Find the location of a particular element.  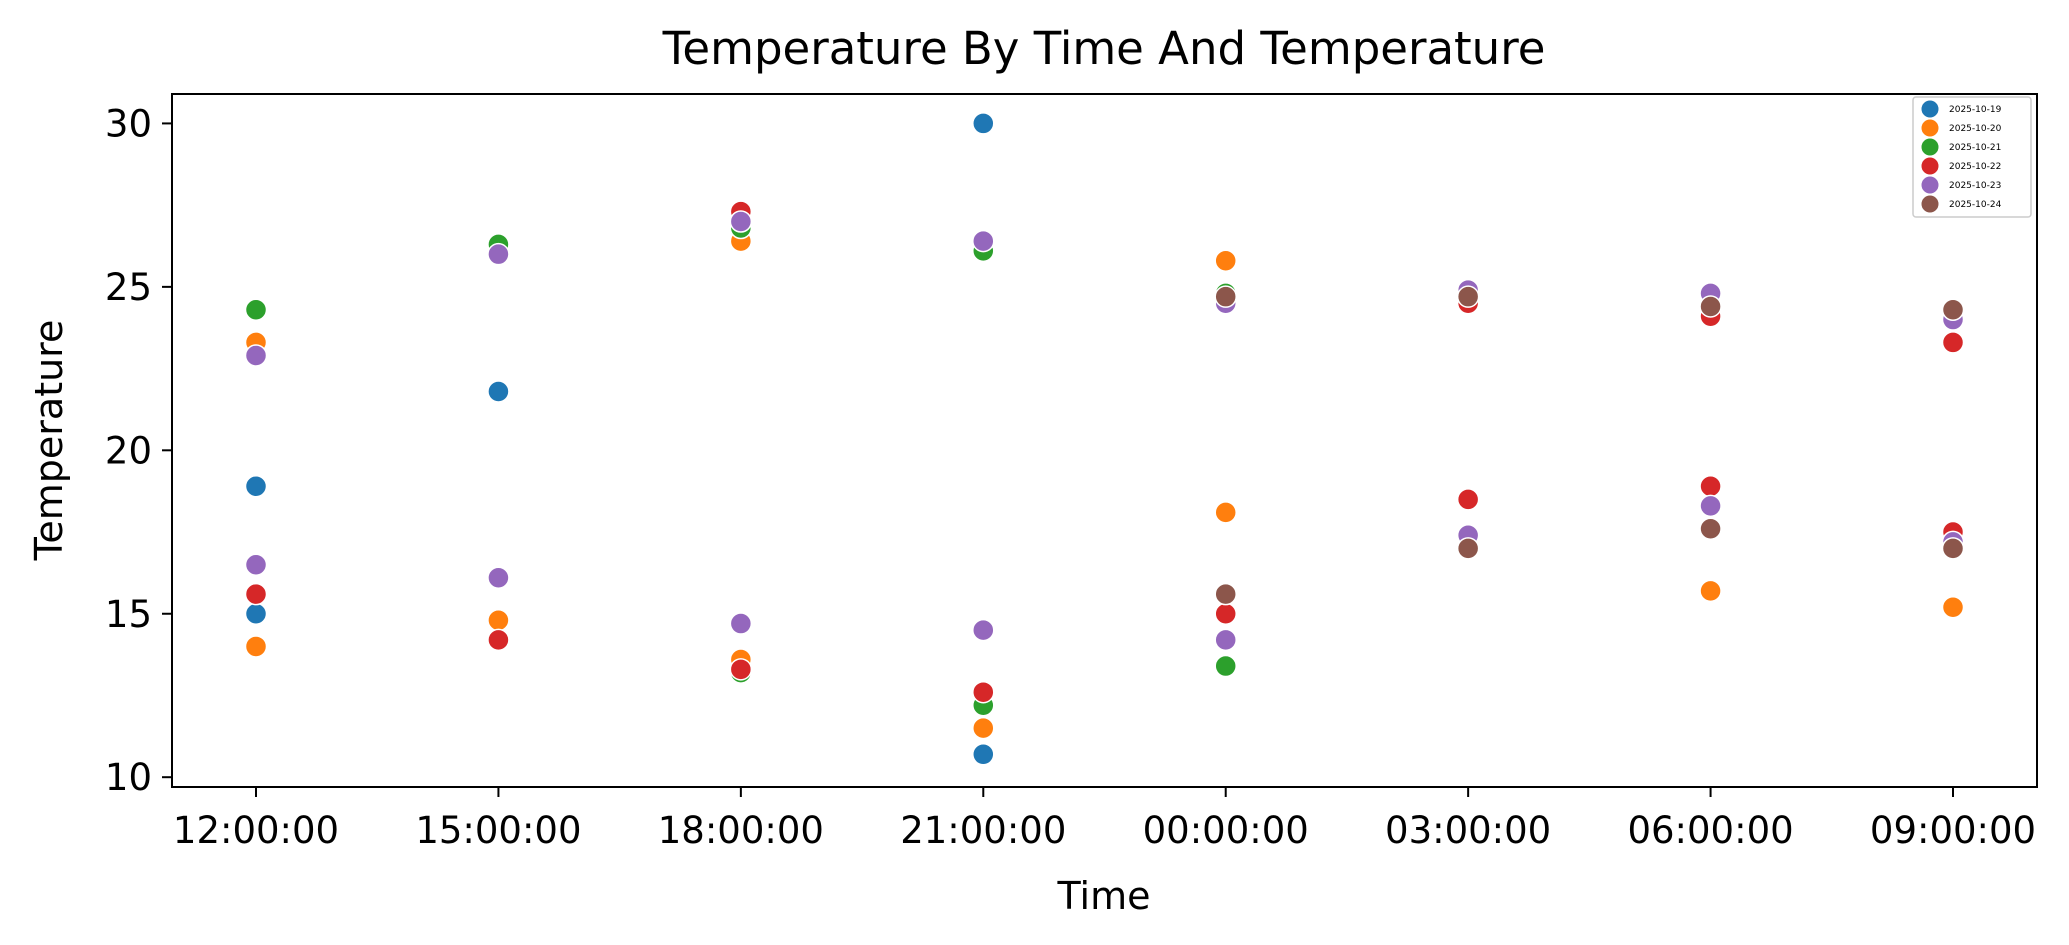

x-axis-label: Time is located at coordinates (1104, 896).